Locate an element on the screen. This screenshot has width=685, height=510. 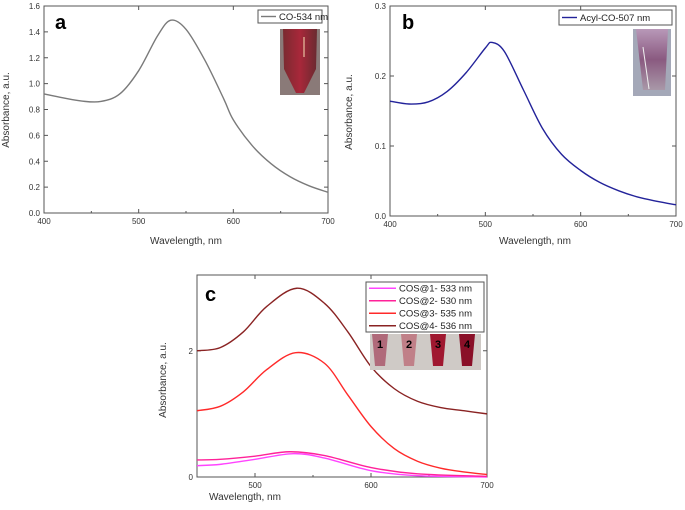
y-tick-label: 1.6 is located at coordinates (35, 6).